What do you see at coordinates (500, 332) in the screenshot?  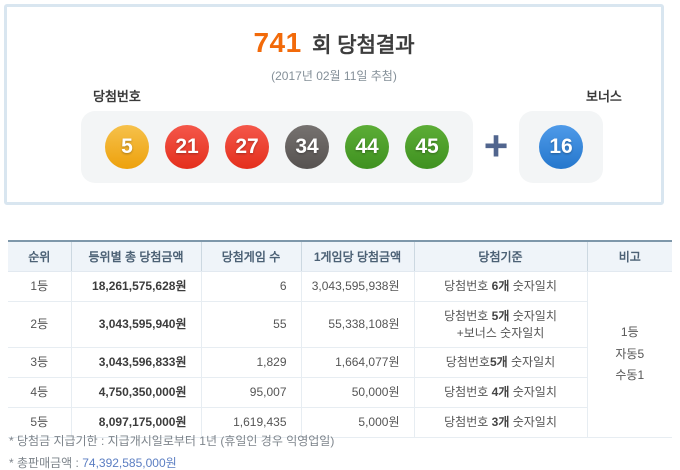 I see `criteria-line2: +보너스 숫자일치` at bounding box center [500, 332].